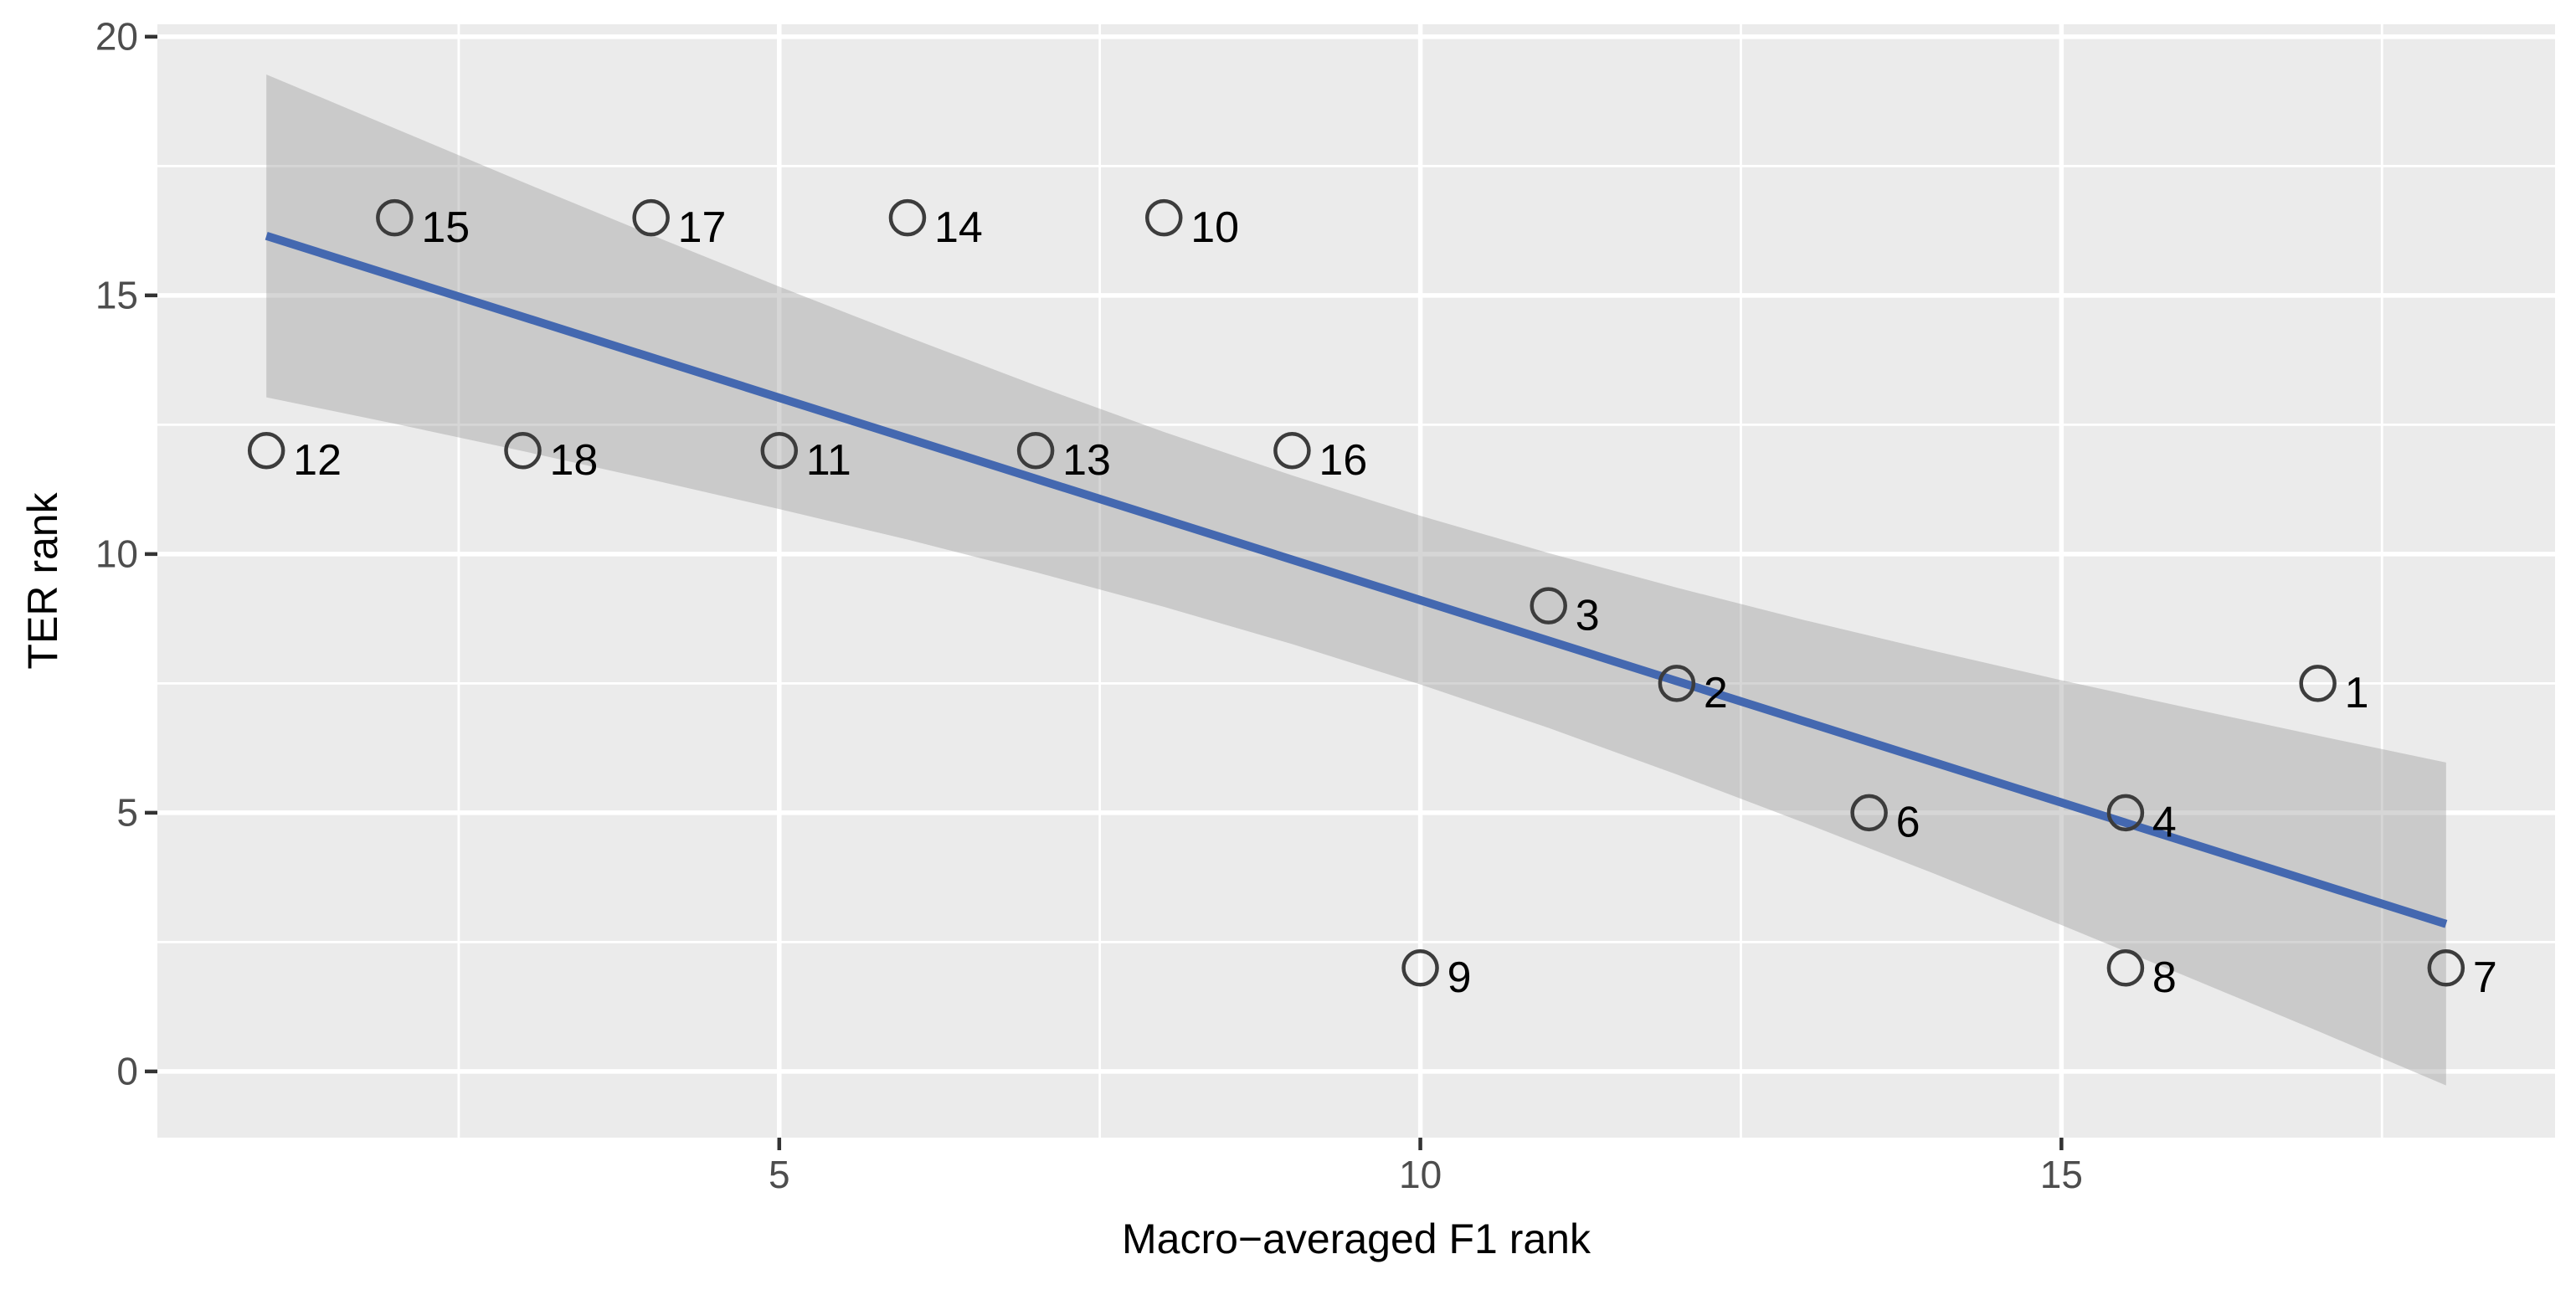 This screenshot has width=2576, height=1290. What do you see at coordinates (702, 227) in the screenshot?
I see `data-point-label: 17` at bounding box center [702, 227].